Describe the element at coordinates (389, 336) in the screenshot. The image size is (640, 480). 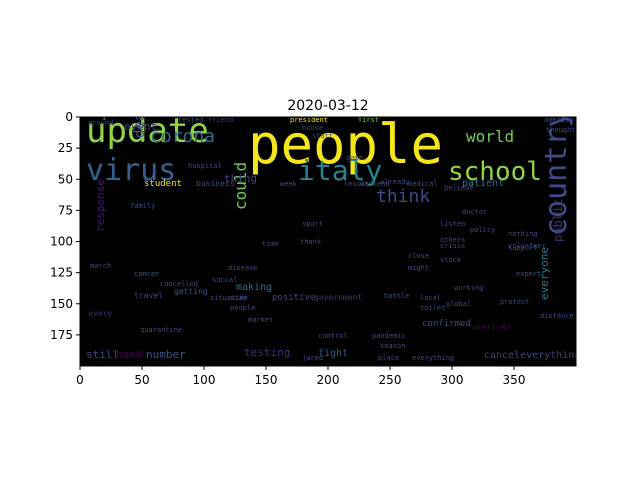
I see `word-pandemic: pandemic` at that location.